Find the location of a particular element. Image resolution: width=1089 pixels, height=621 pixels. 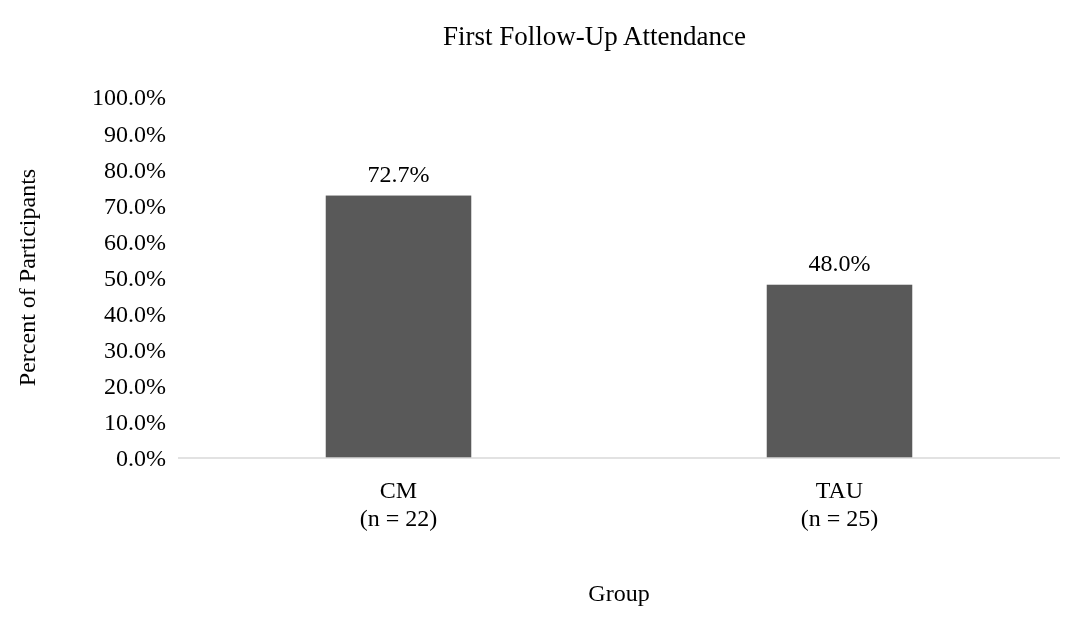

y-tick-label: 80.0% is located at coordinates (135, 169).